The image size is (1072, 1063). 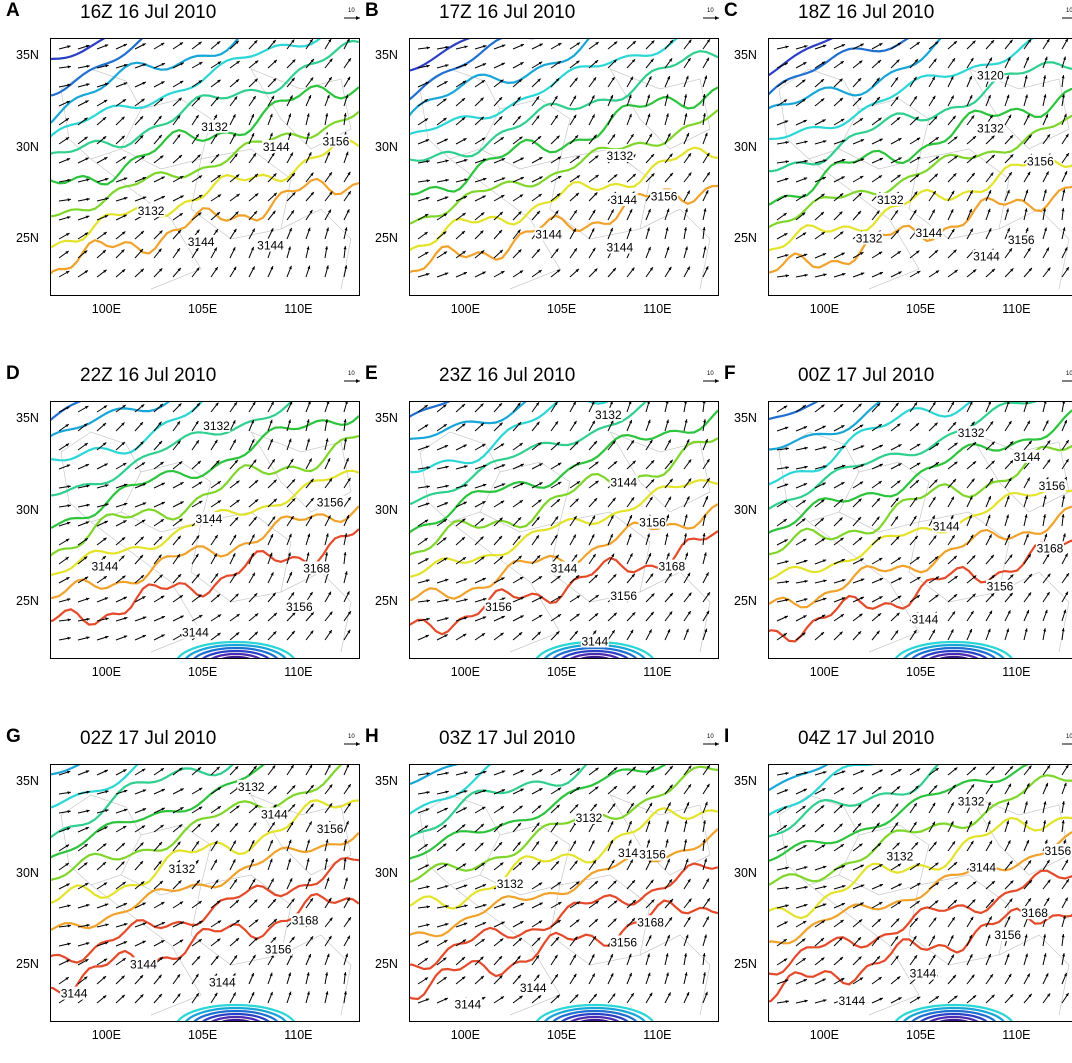 I want to click on x-tick-label: 100E, so click(x=824, y=672).